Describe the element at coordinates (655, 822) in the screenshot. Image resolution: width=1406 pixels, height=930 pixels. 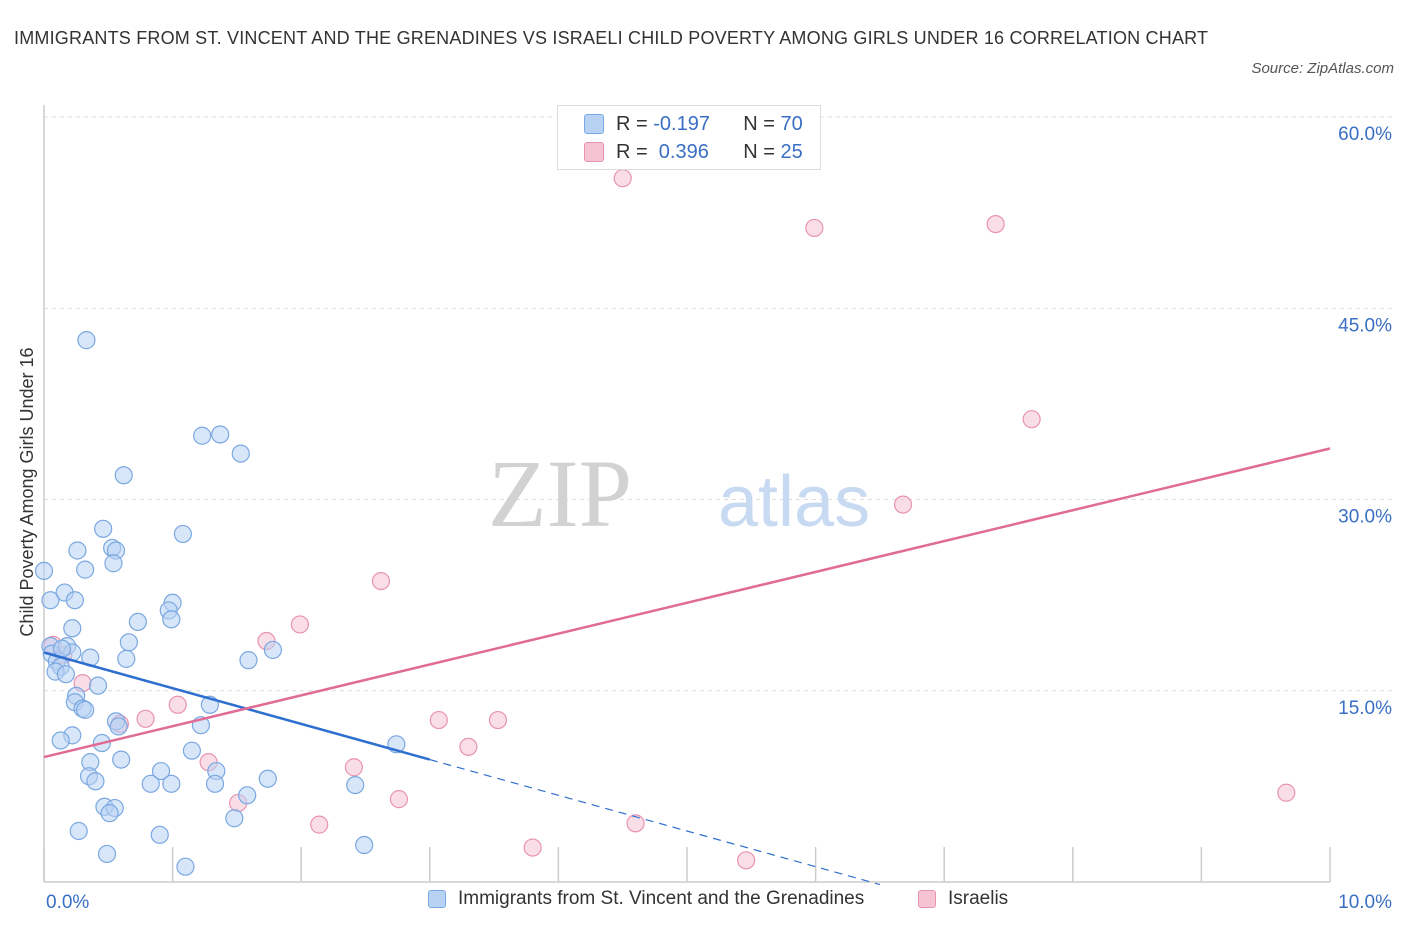
I see `immigrants-trend-extension` at that location.